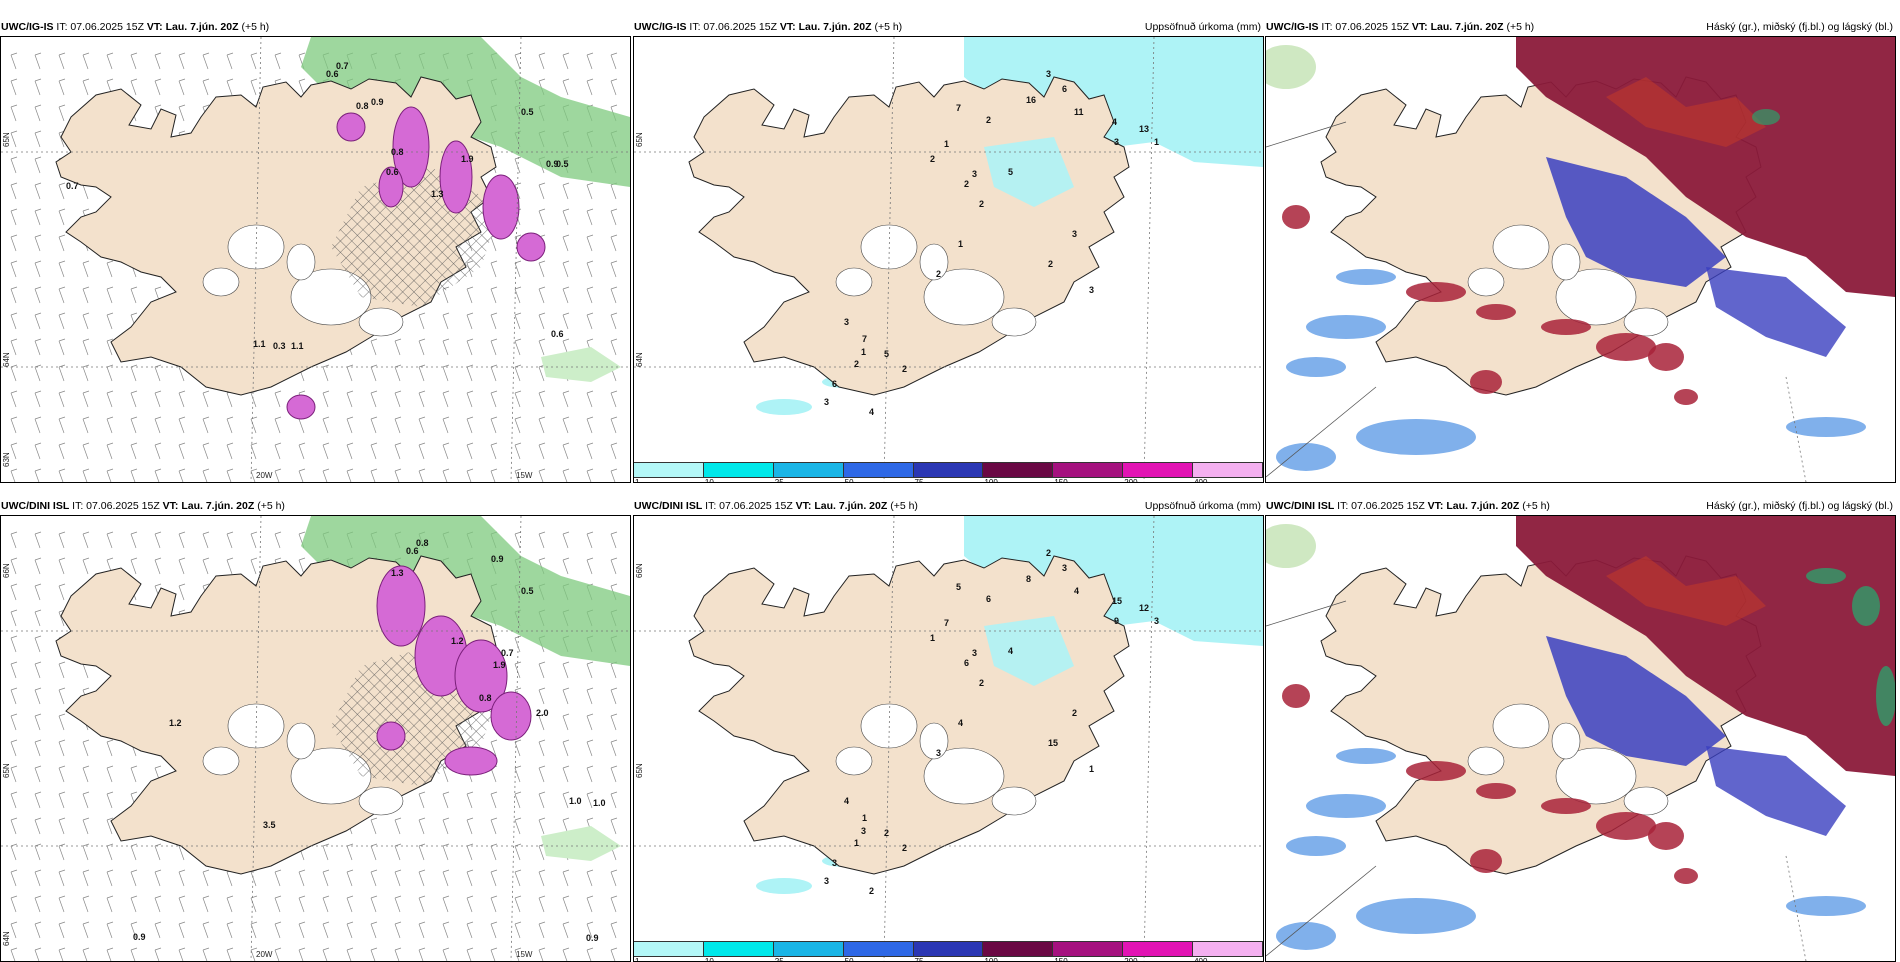 The width and height of the screenshot is (1900, 962). I want to click on value-label: 1.2, so click(175, 723).